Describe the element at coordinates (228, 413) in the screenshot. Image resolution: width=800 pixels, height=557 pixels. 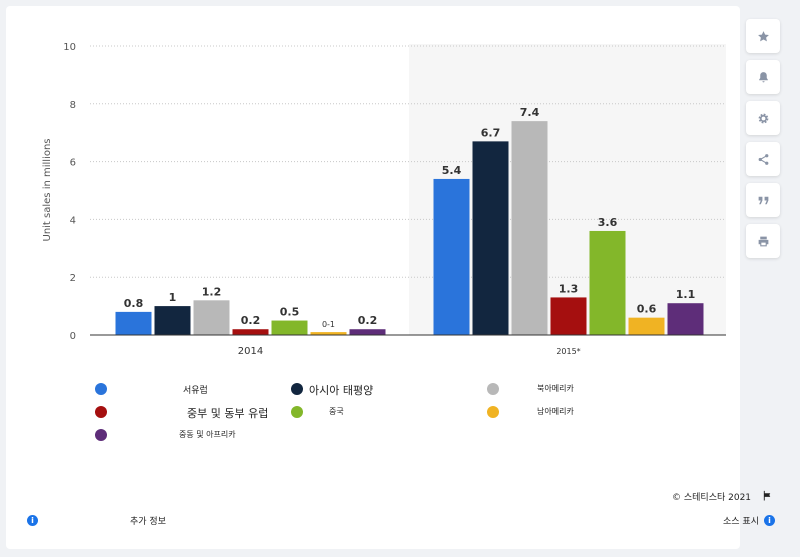
I see `legend-label: 중부 및 동부 유럽` at that location.